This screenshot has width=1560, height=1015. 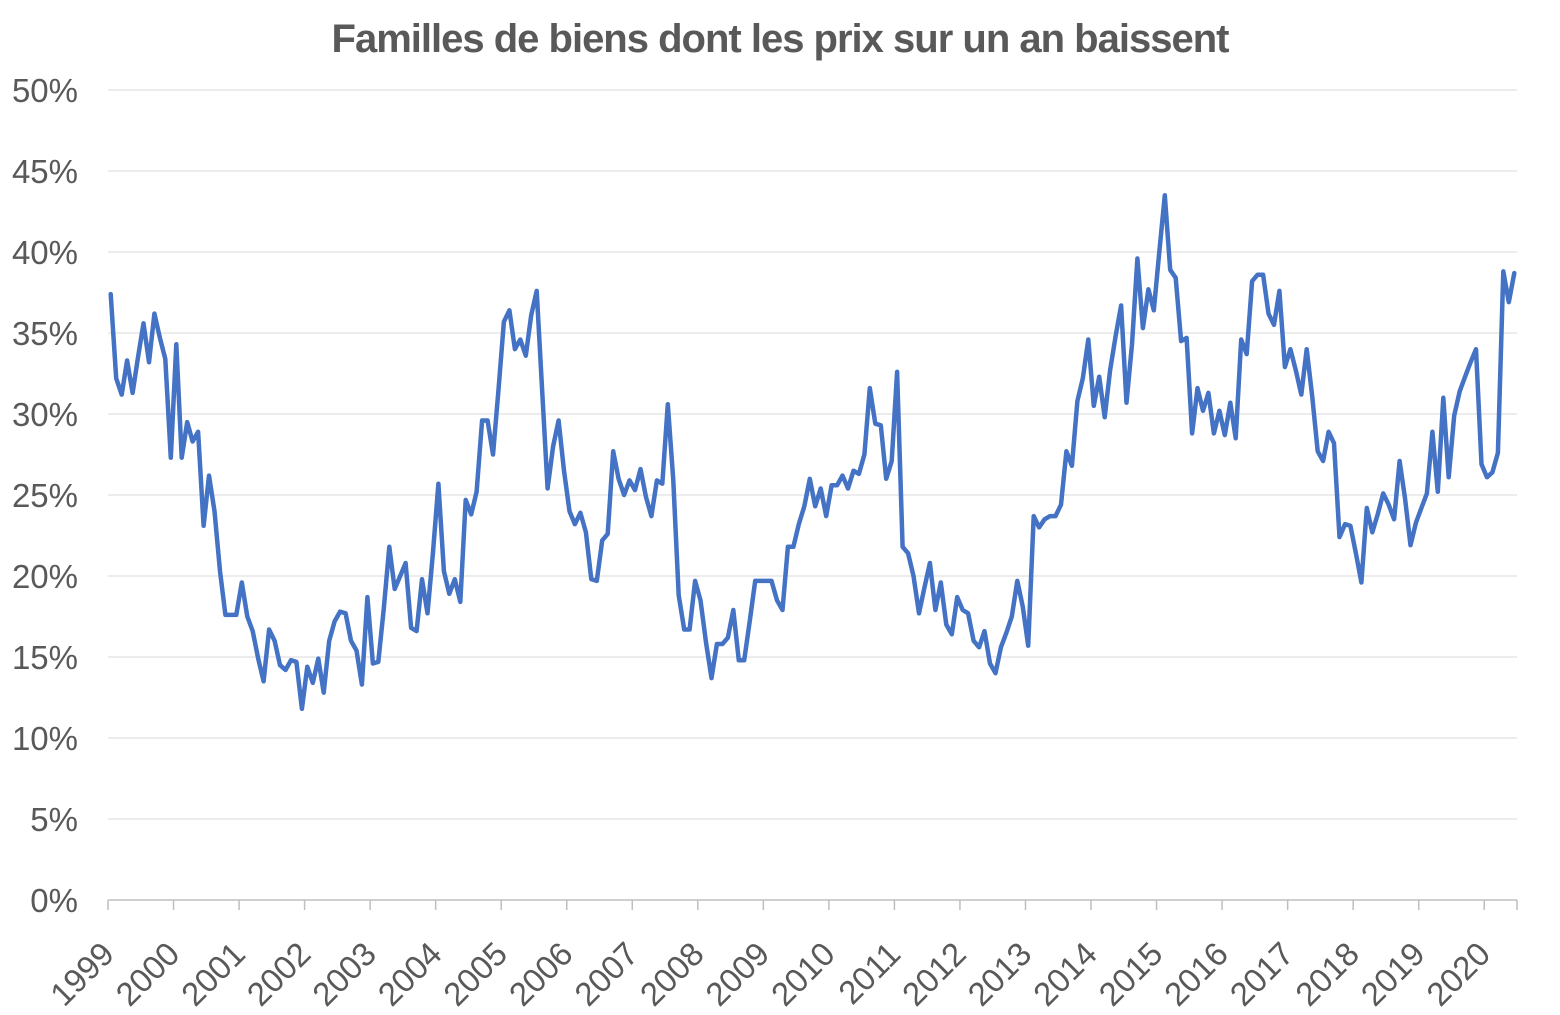 What do you see at coordinates (344, 974) in the screenshot?
I see `x-axis-tick-label: 2003` at bounding box center [344, 974].